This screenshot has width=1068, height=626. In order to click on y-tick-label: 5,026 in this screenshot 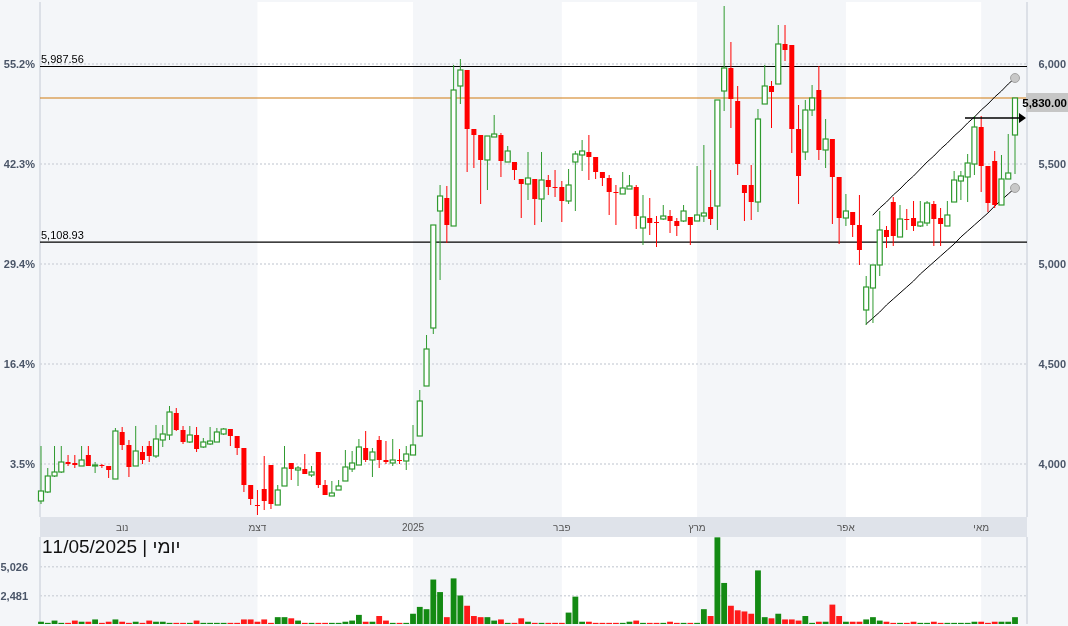, I will do `click(14, 566)`.